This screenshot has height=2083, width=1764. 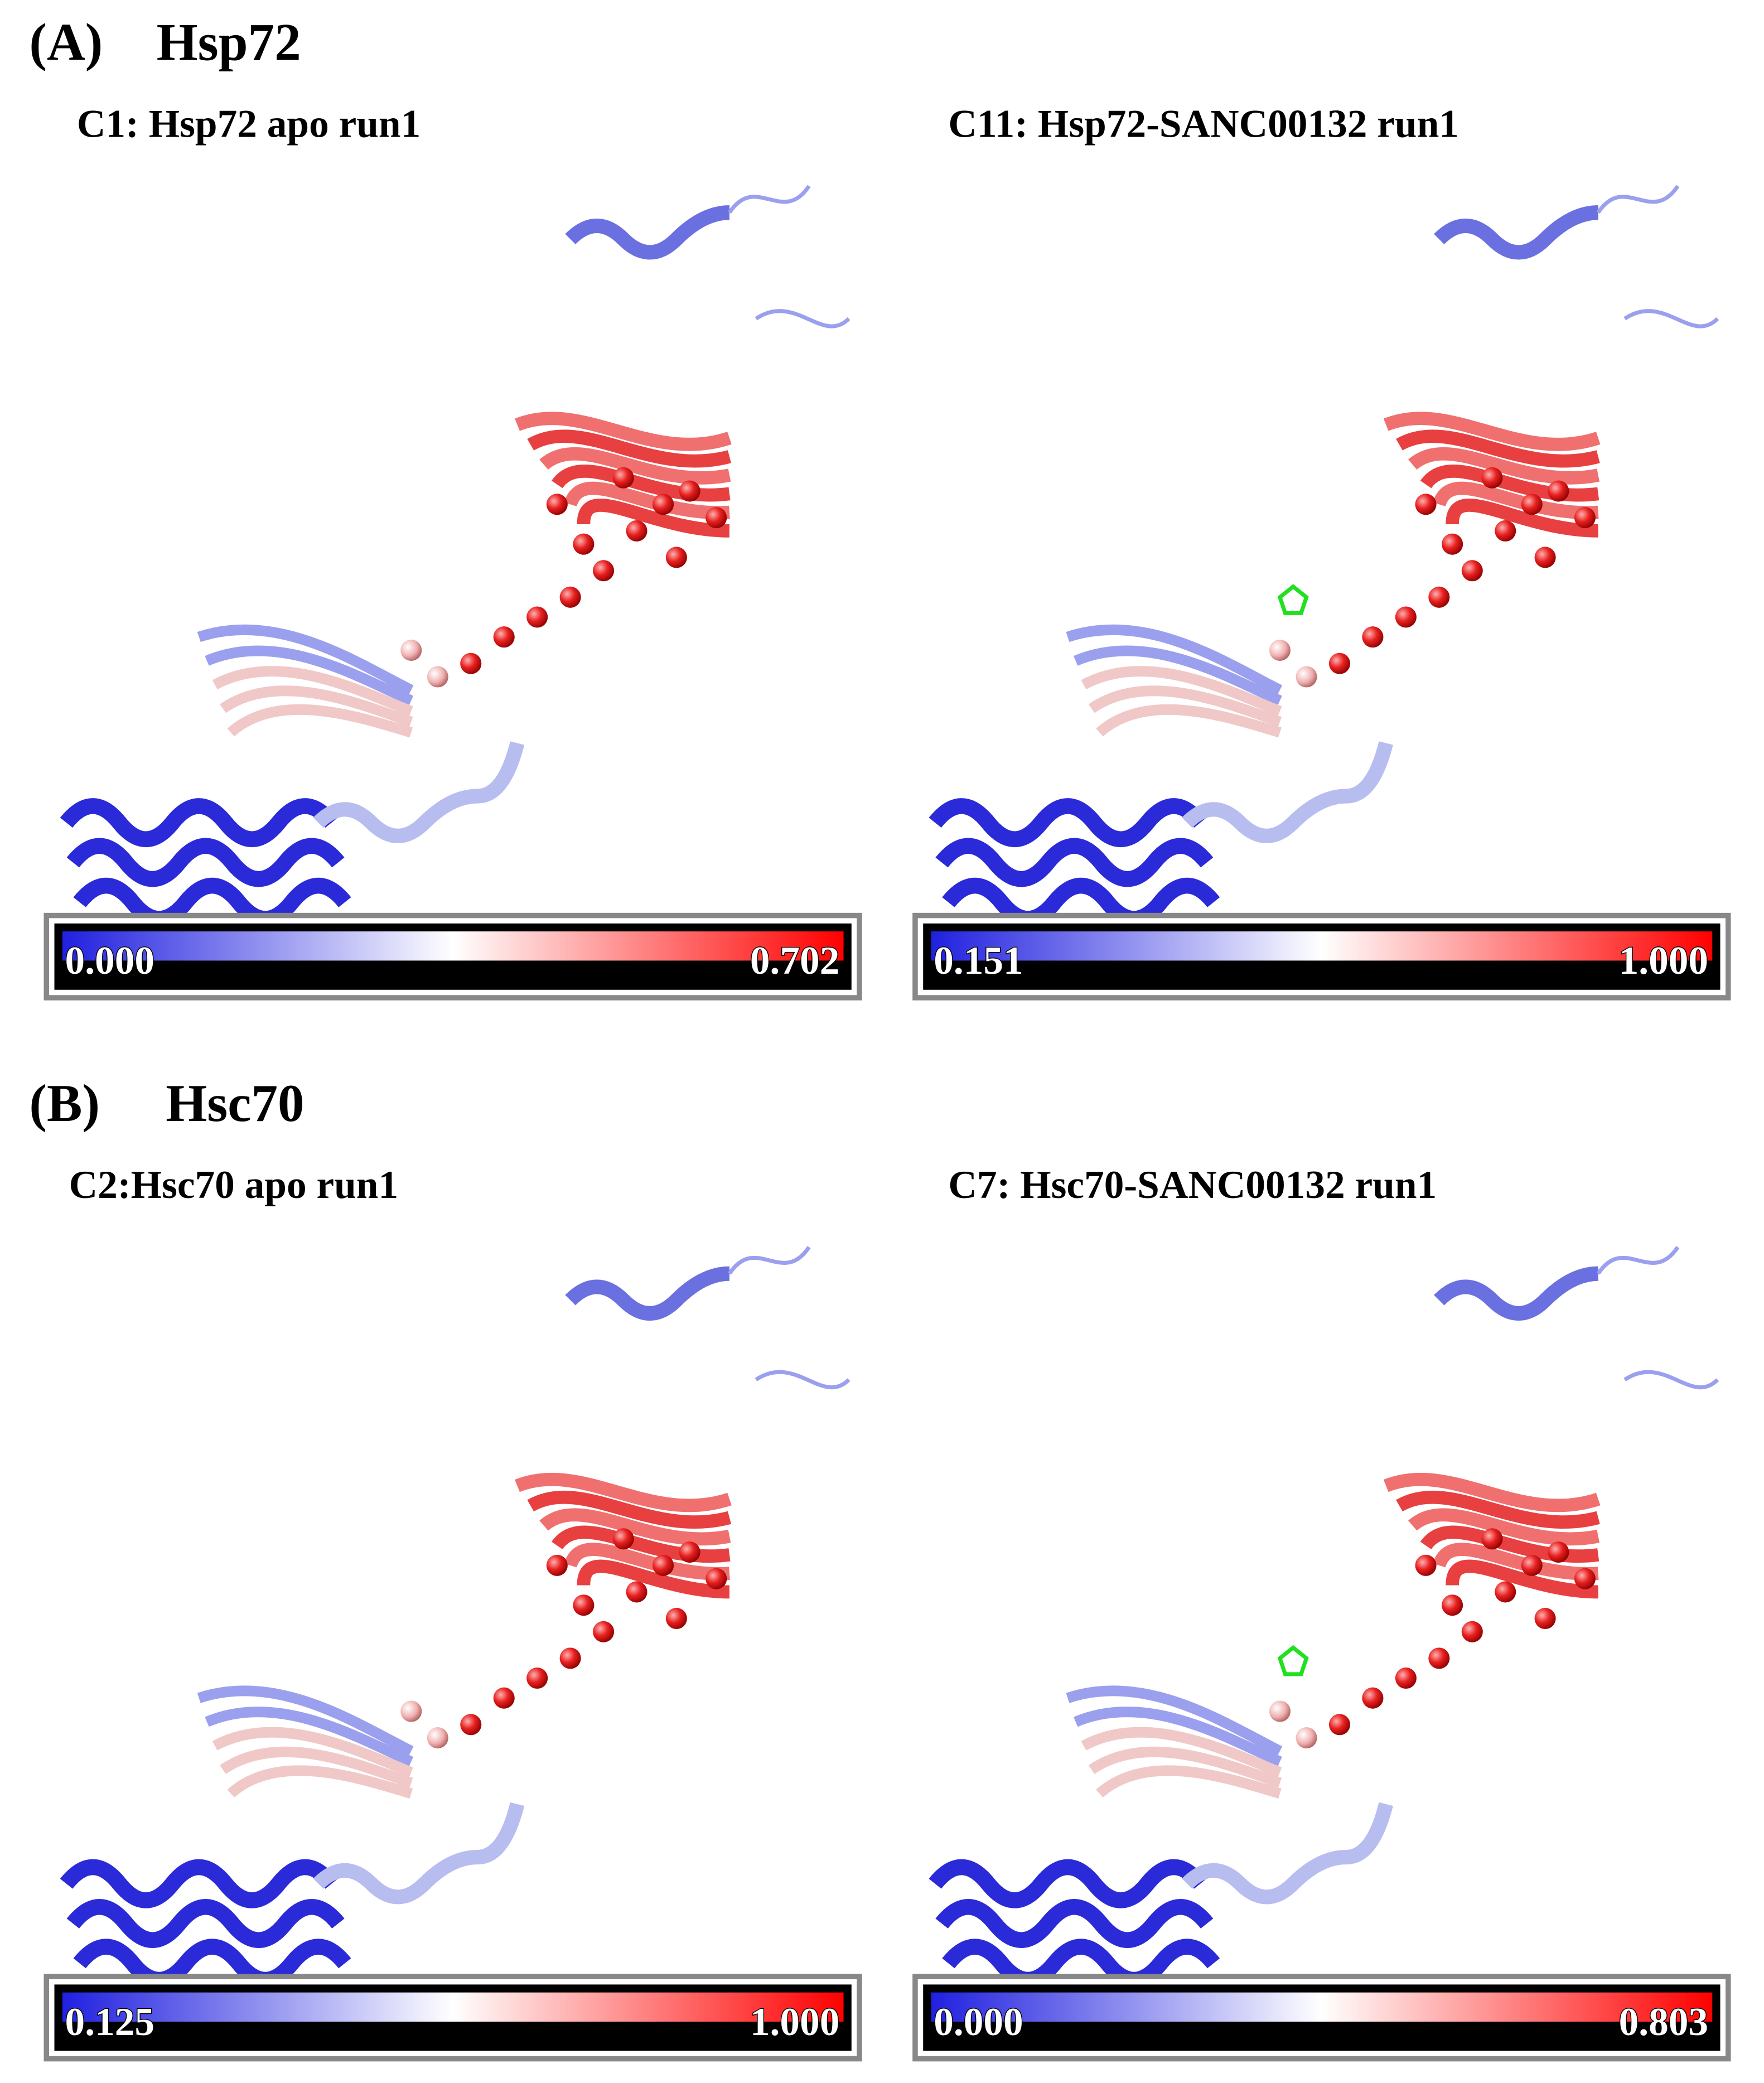 I want to click on scale-max: 0.702, so click(x=795, y=961).